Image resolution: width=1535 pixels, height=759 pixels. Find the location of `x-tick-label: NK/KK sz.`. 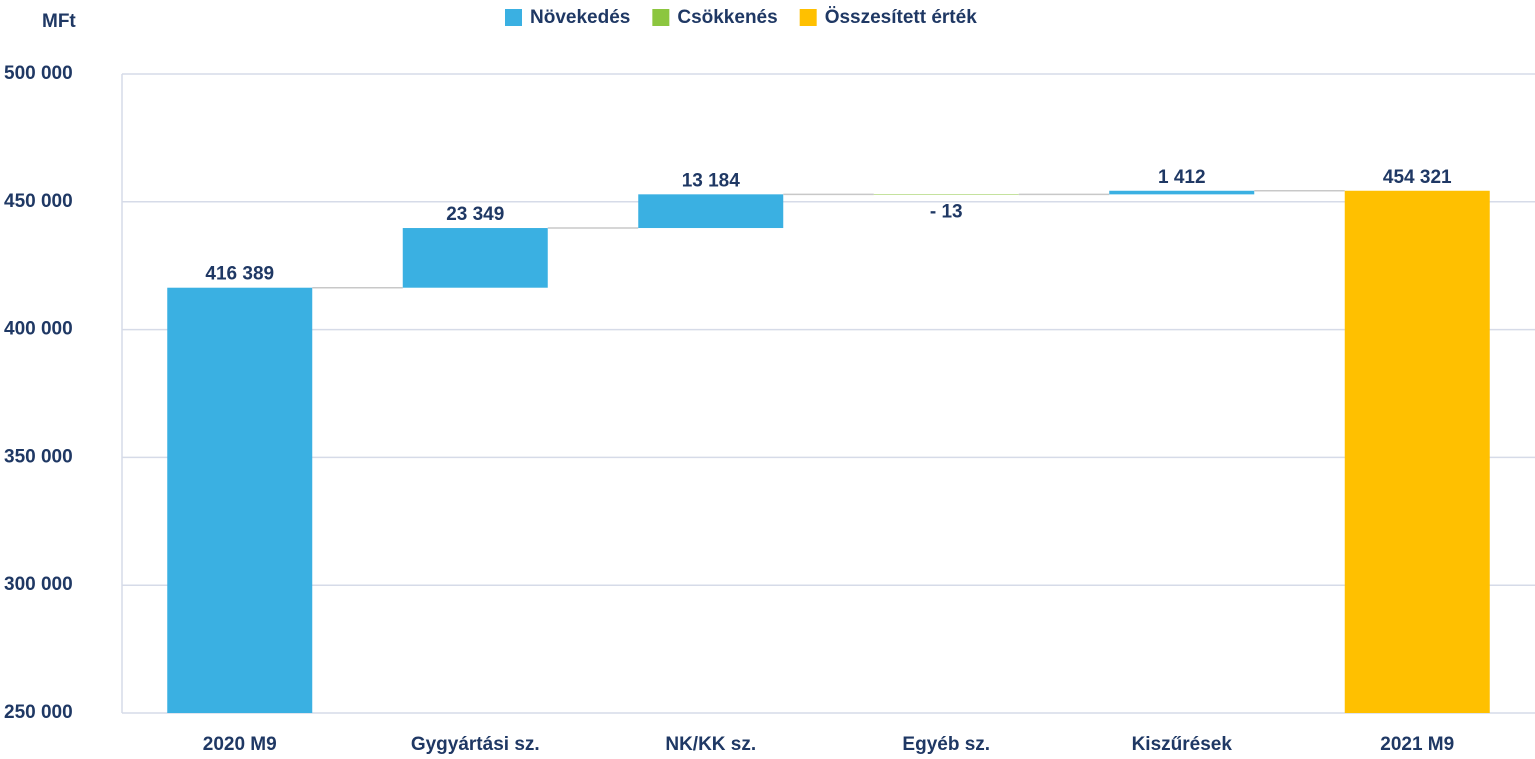

x-tick-label: NK/KK sz. is located at coordinates (710, 744).